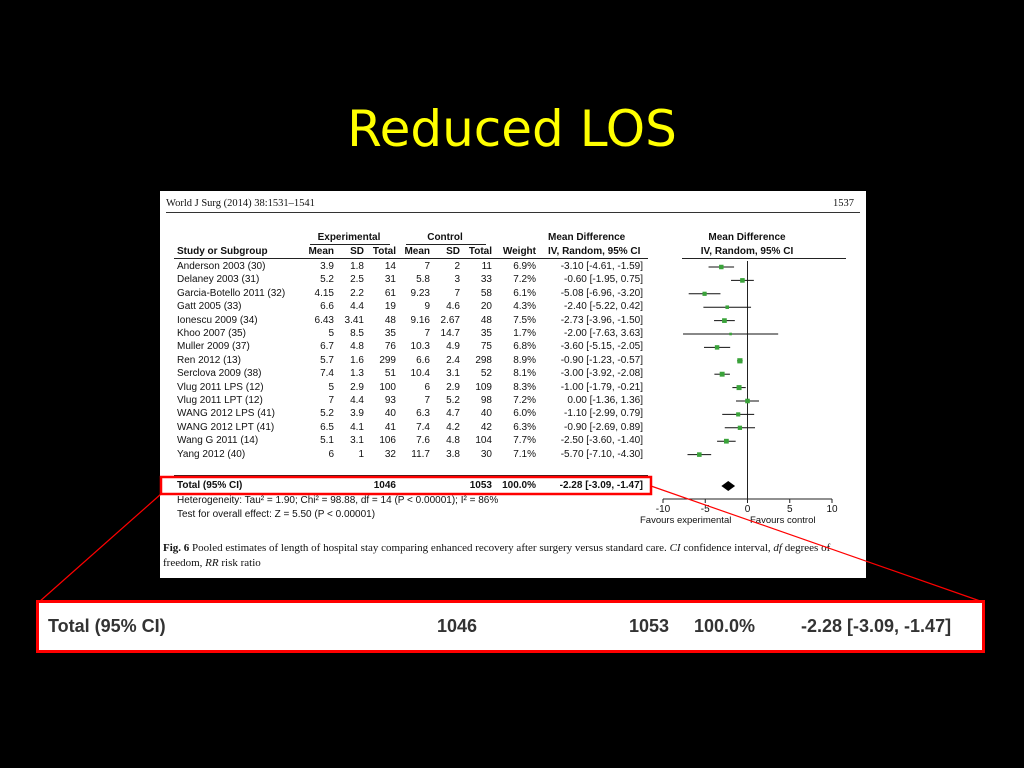 This screenshot has width=1024, height=768. I want to click on study-name: Khoo 2007 (35), so click(211, 333).